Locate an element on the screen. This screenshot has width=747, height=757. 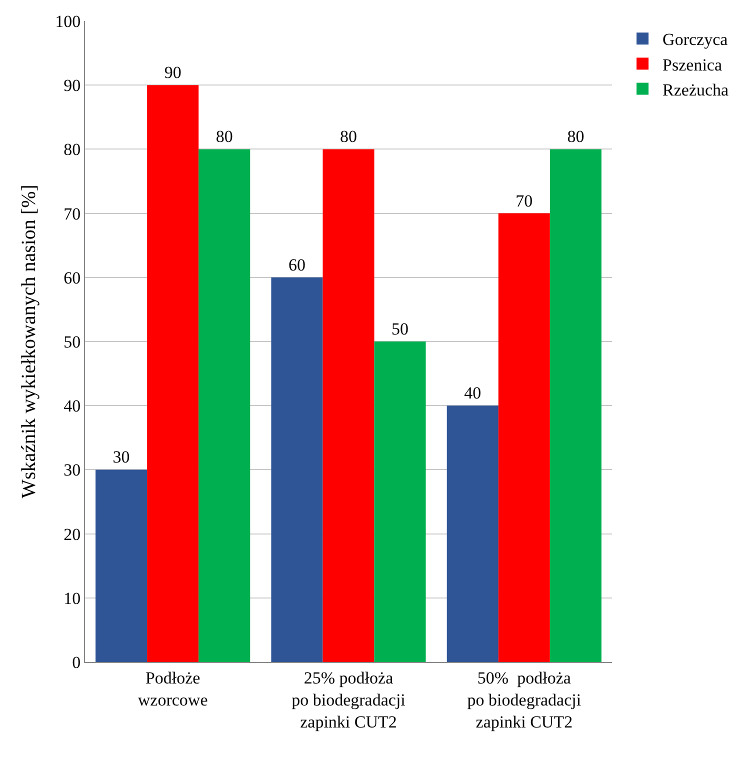
y-tick-label: 0 is located at coordinates (76, 662).